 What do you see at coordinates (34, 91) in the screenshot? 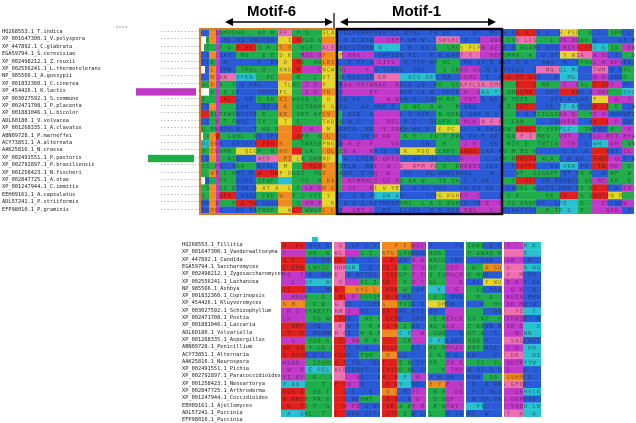
I see `sequence-name: XP_454426.1_K.lactis` at bounding box center [34, 91].